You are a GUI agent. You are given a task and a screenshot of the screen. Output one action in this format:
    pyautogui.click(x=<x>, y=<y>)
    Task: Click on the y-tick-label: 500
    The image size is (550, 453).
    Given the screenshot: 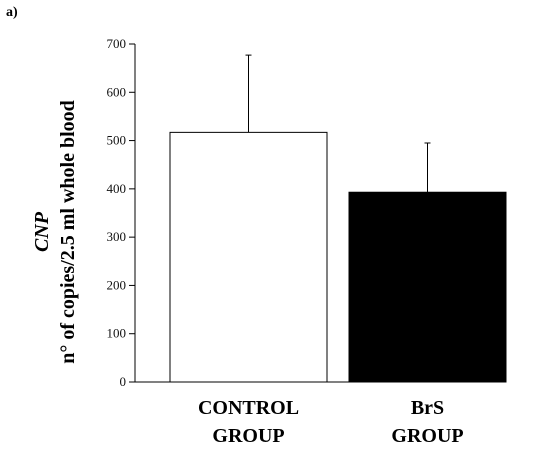 What is the action you would take?
    pyautogui.click(x=117, y=140)
    